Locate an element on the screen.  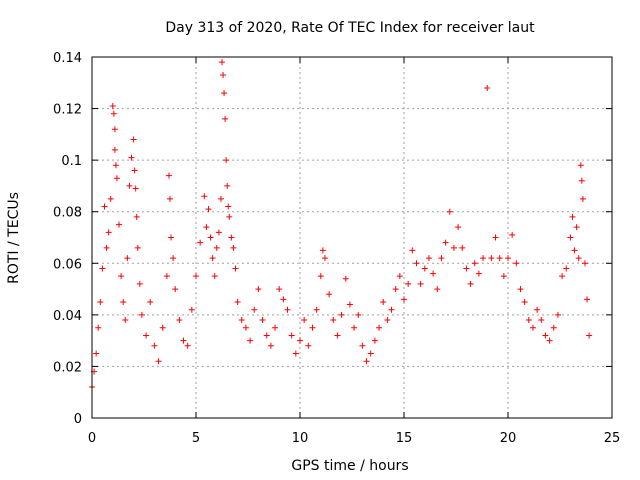
x-axis-label: GPS time / hours is located at coordinates (349, 466).